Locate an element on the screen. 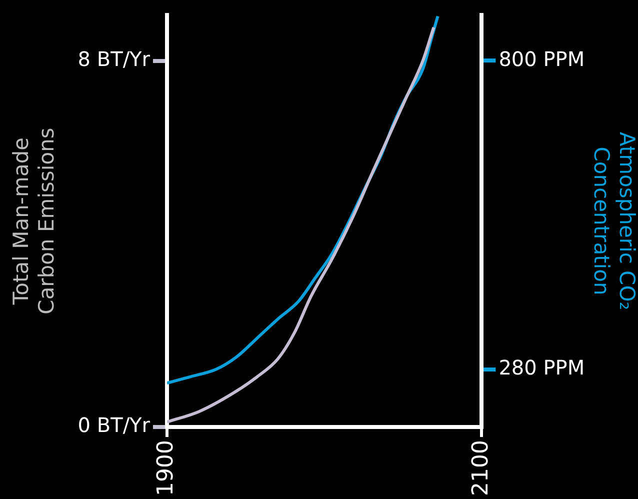 The width and height of the screenshot is (638, 499). y-tick-label: 8 BT/Yr is located at coordinates (114, 58).